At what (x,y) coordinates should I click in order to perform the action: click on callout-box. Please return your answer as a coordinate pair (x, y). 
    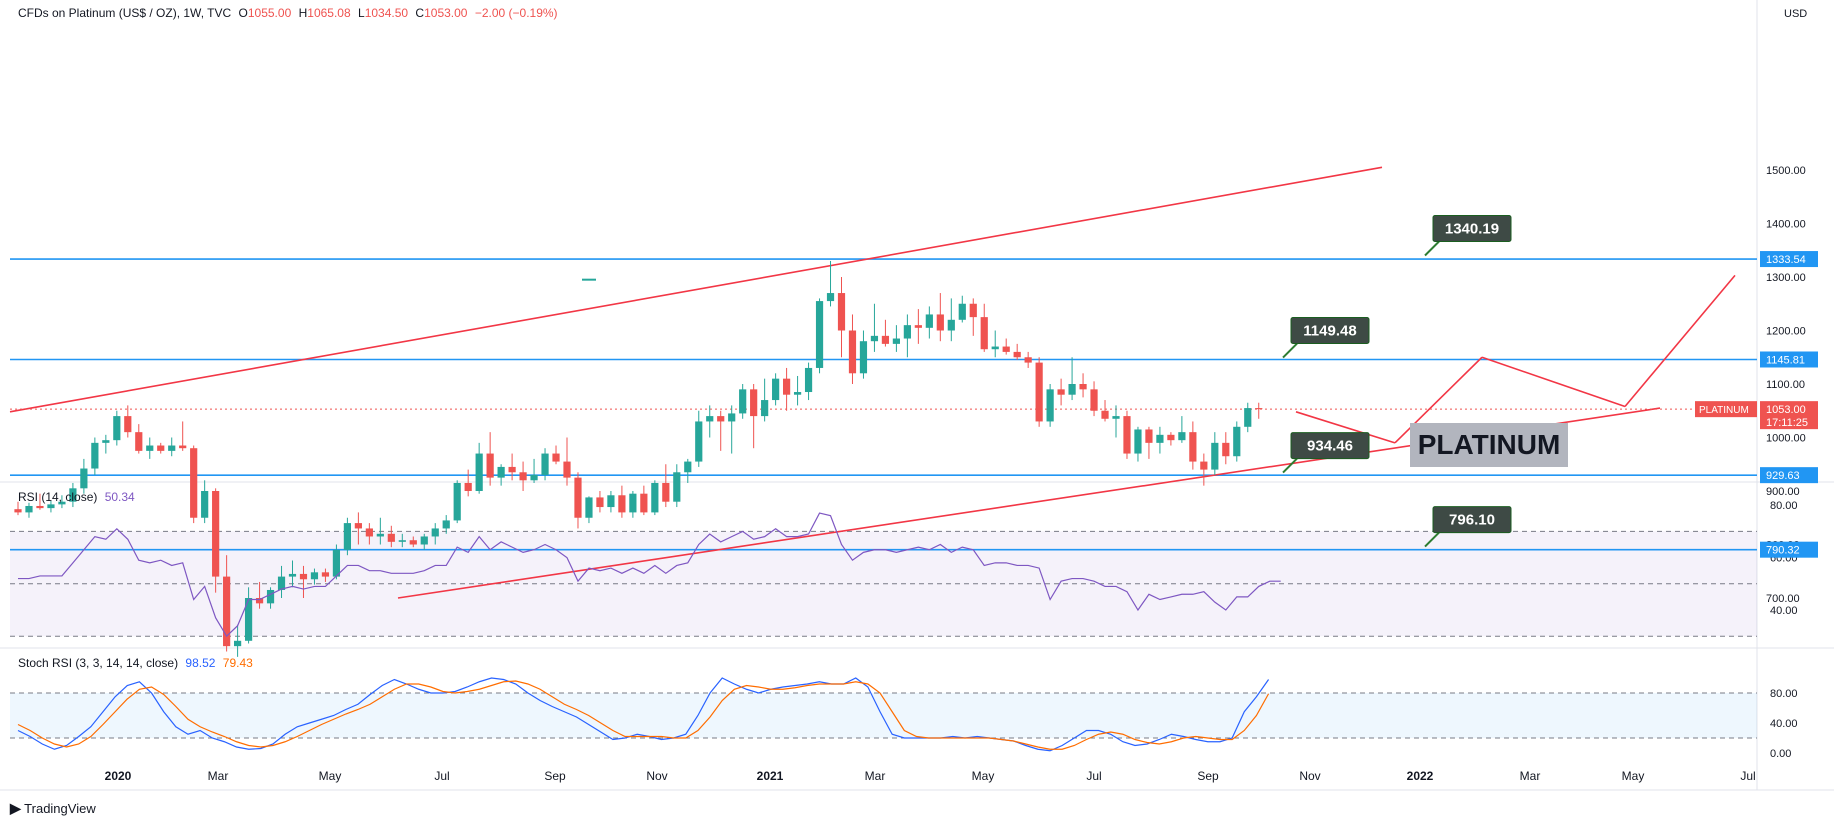
    Looking at the image, I should click on (1472, 228).